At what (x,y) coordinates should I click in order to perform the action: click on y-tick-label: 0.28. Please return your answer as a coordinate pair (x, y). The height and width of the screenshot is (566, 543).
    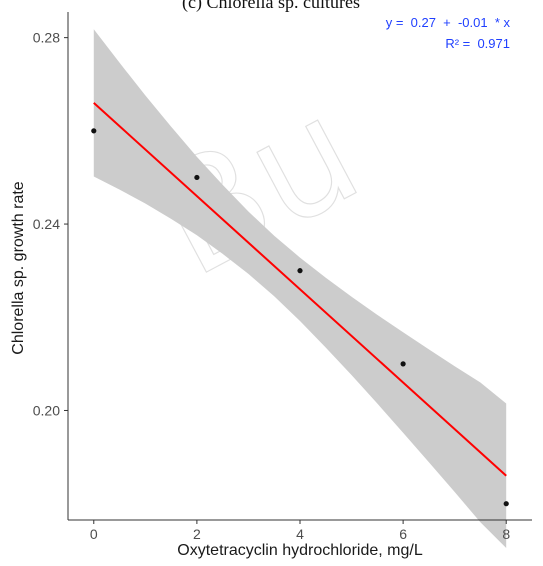
    Looking at the image, I should click on (46, 38).